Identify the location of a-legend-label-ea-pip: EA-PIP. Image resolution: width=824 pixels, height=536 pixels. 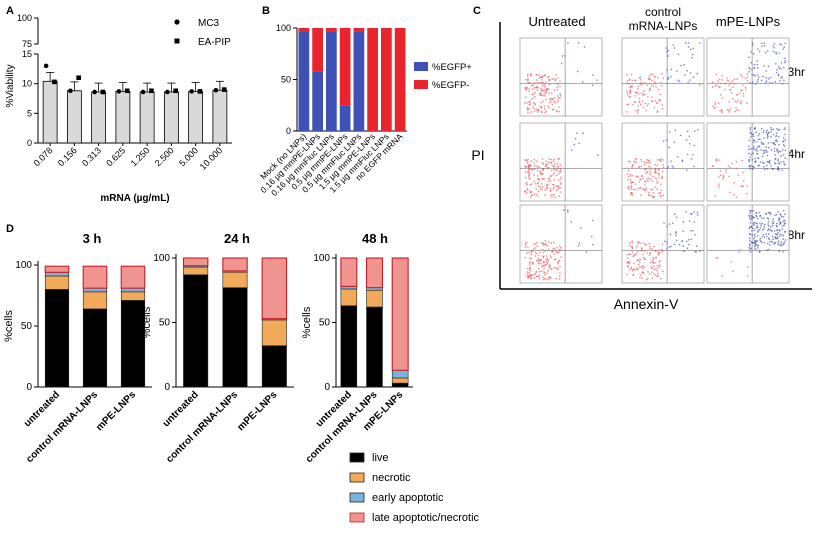
(214, 42).